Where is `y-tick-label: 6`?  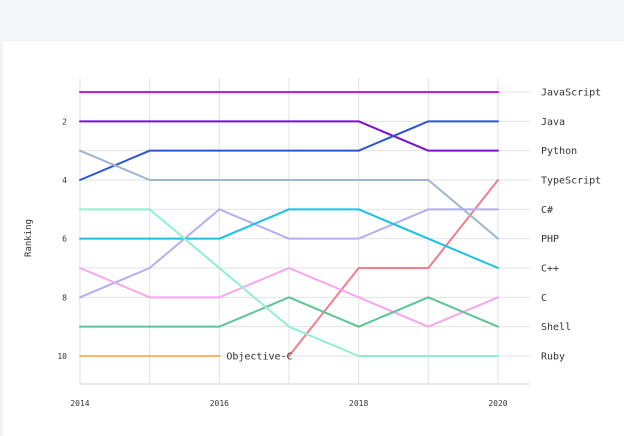 y-tick-label: 6 is located at coordinates (64, 239).